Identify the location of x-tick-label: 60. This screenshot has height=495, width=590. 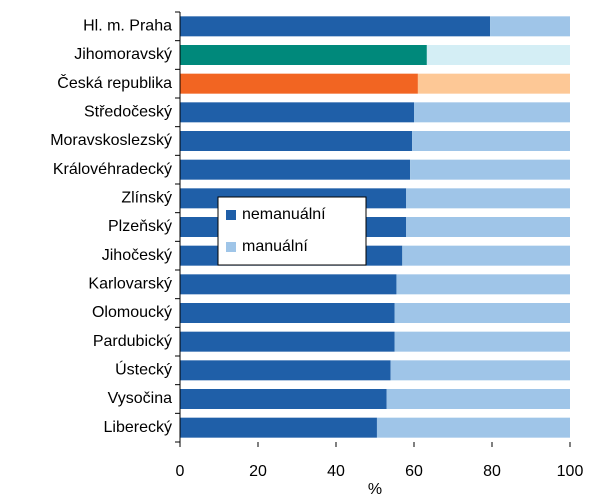
(414, 471).